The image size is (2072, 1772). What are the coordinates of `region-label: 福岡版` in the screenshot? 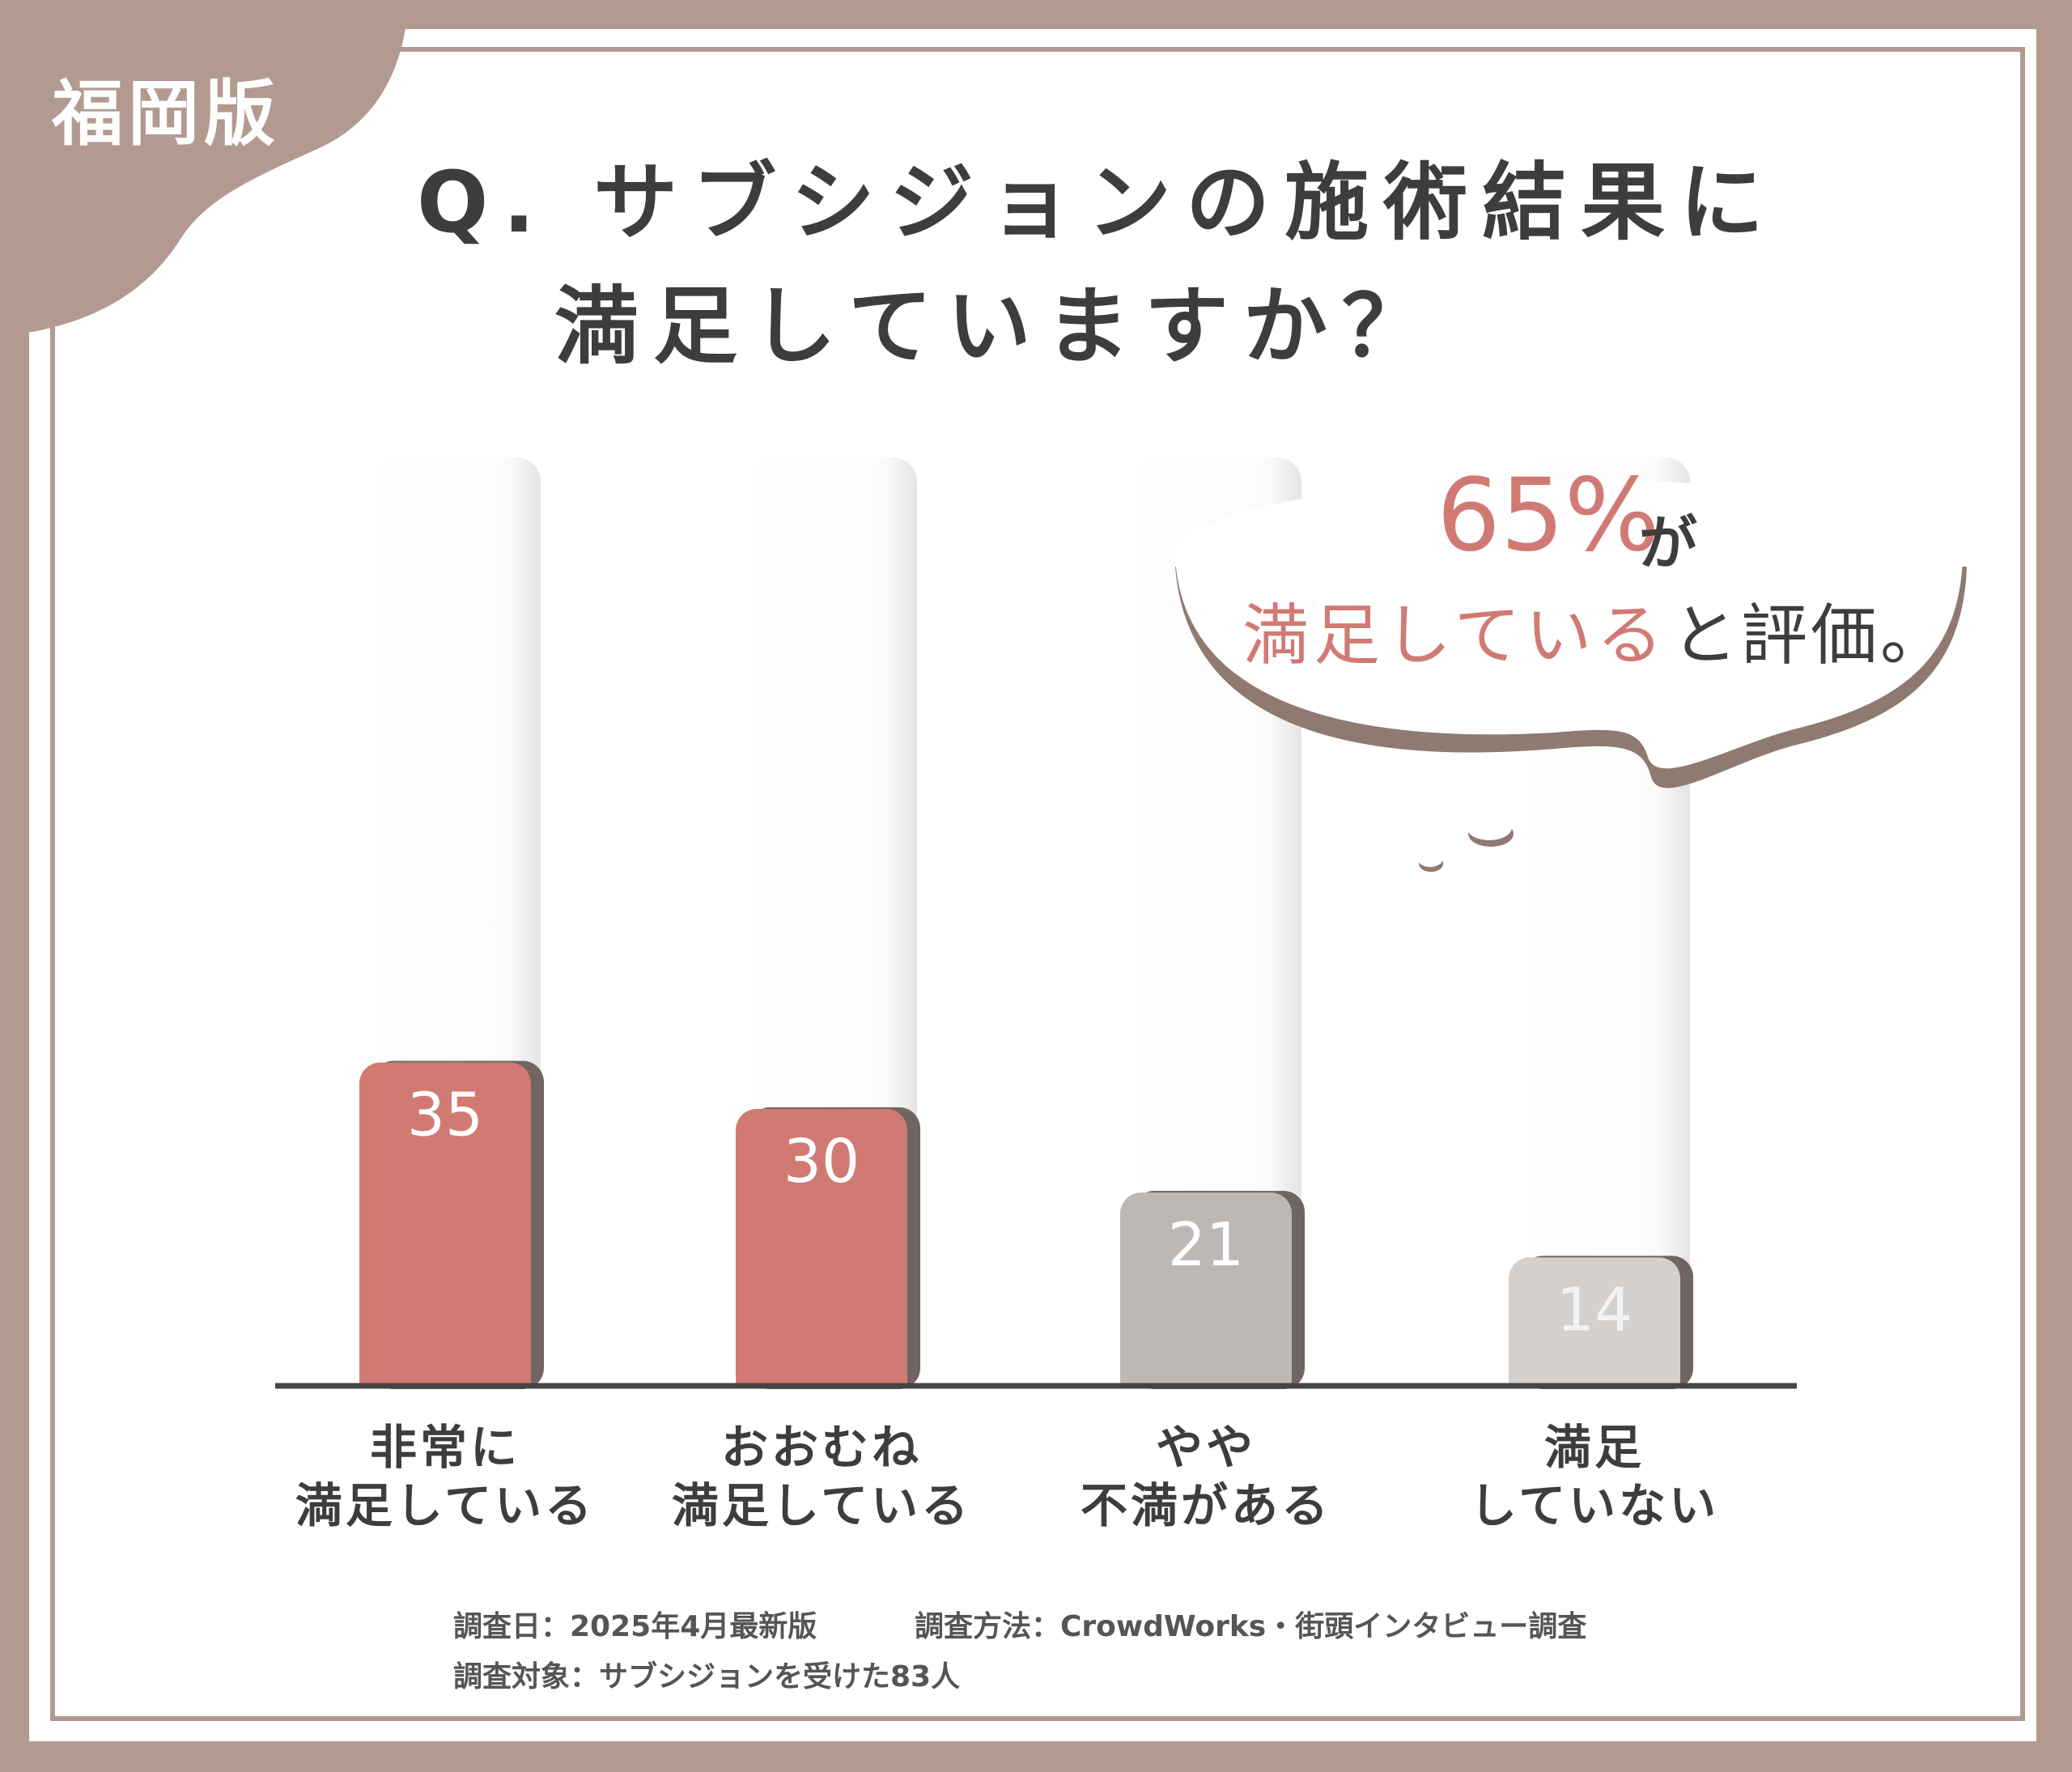 It's located at (166, 114).